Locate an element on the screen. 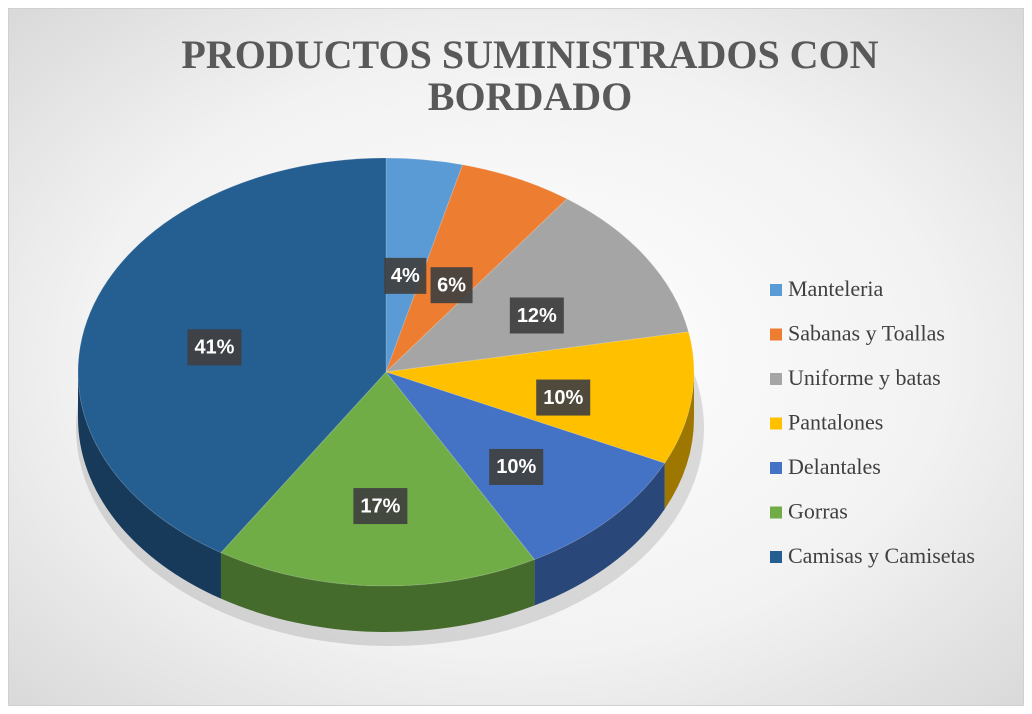 The width and height of the screenshot is (1032, 714). legend-label: Gorras is located at coordinates (818, 511).